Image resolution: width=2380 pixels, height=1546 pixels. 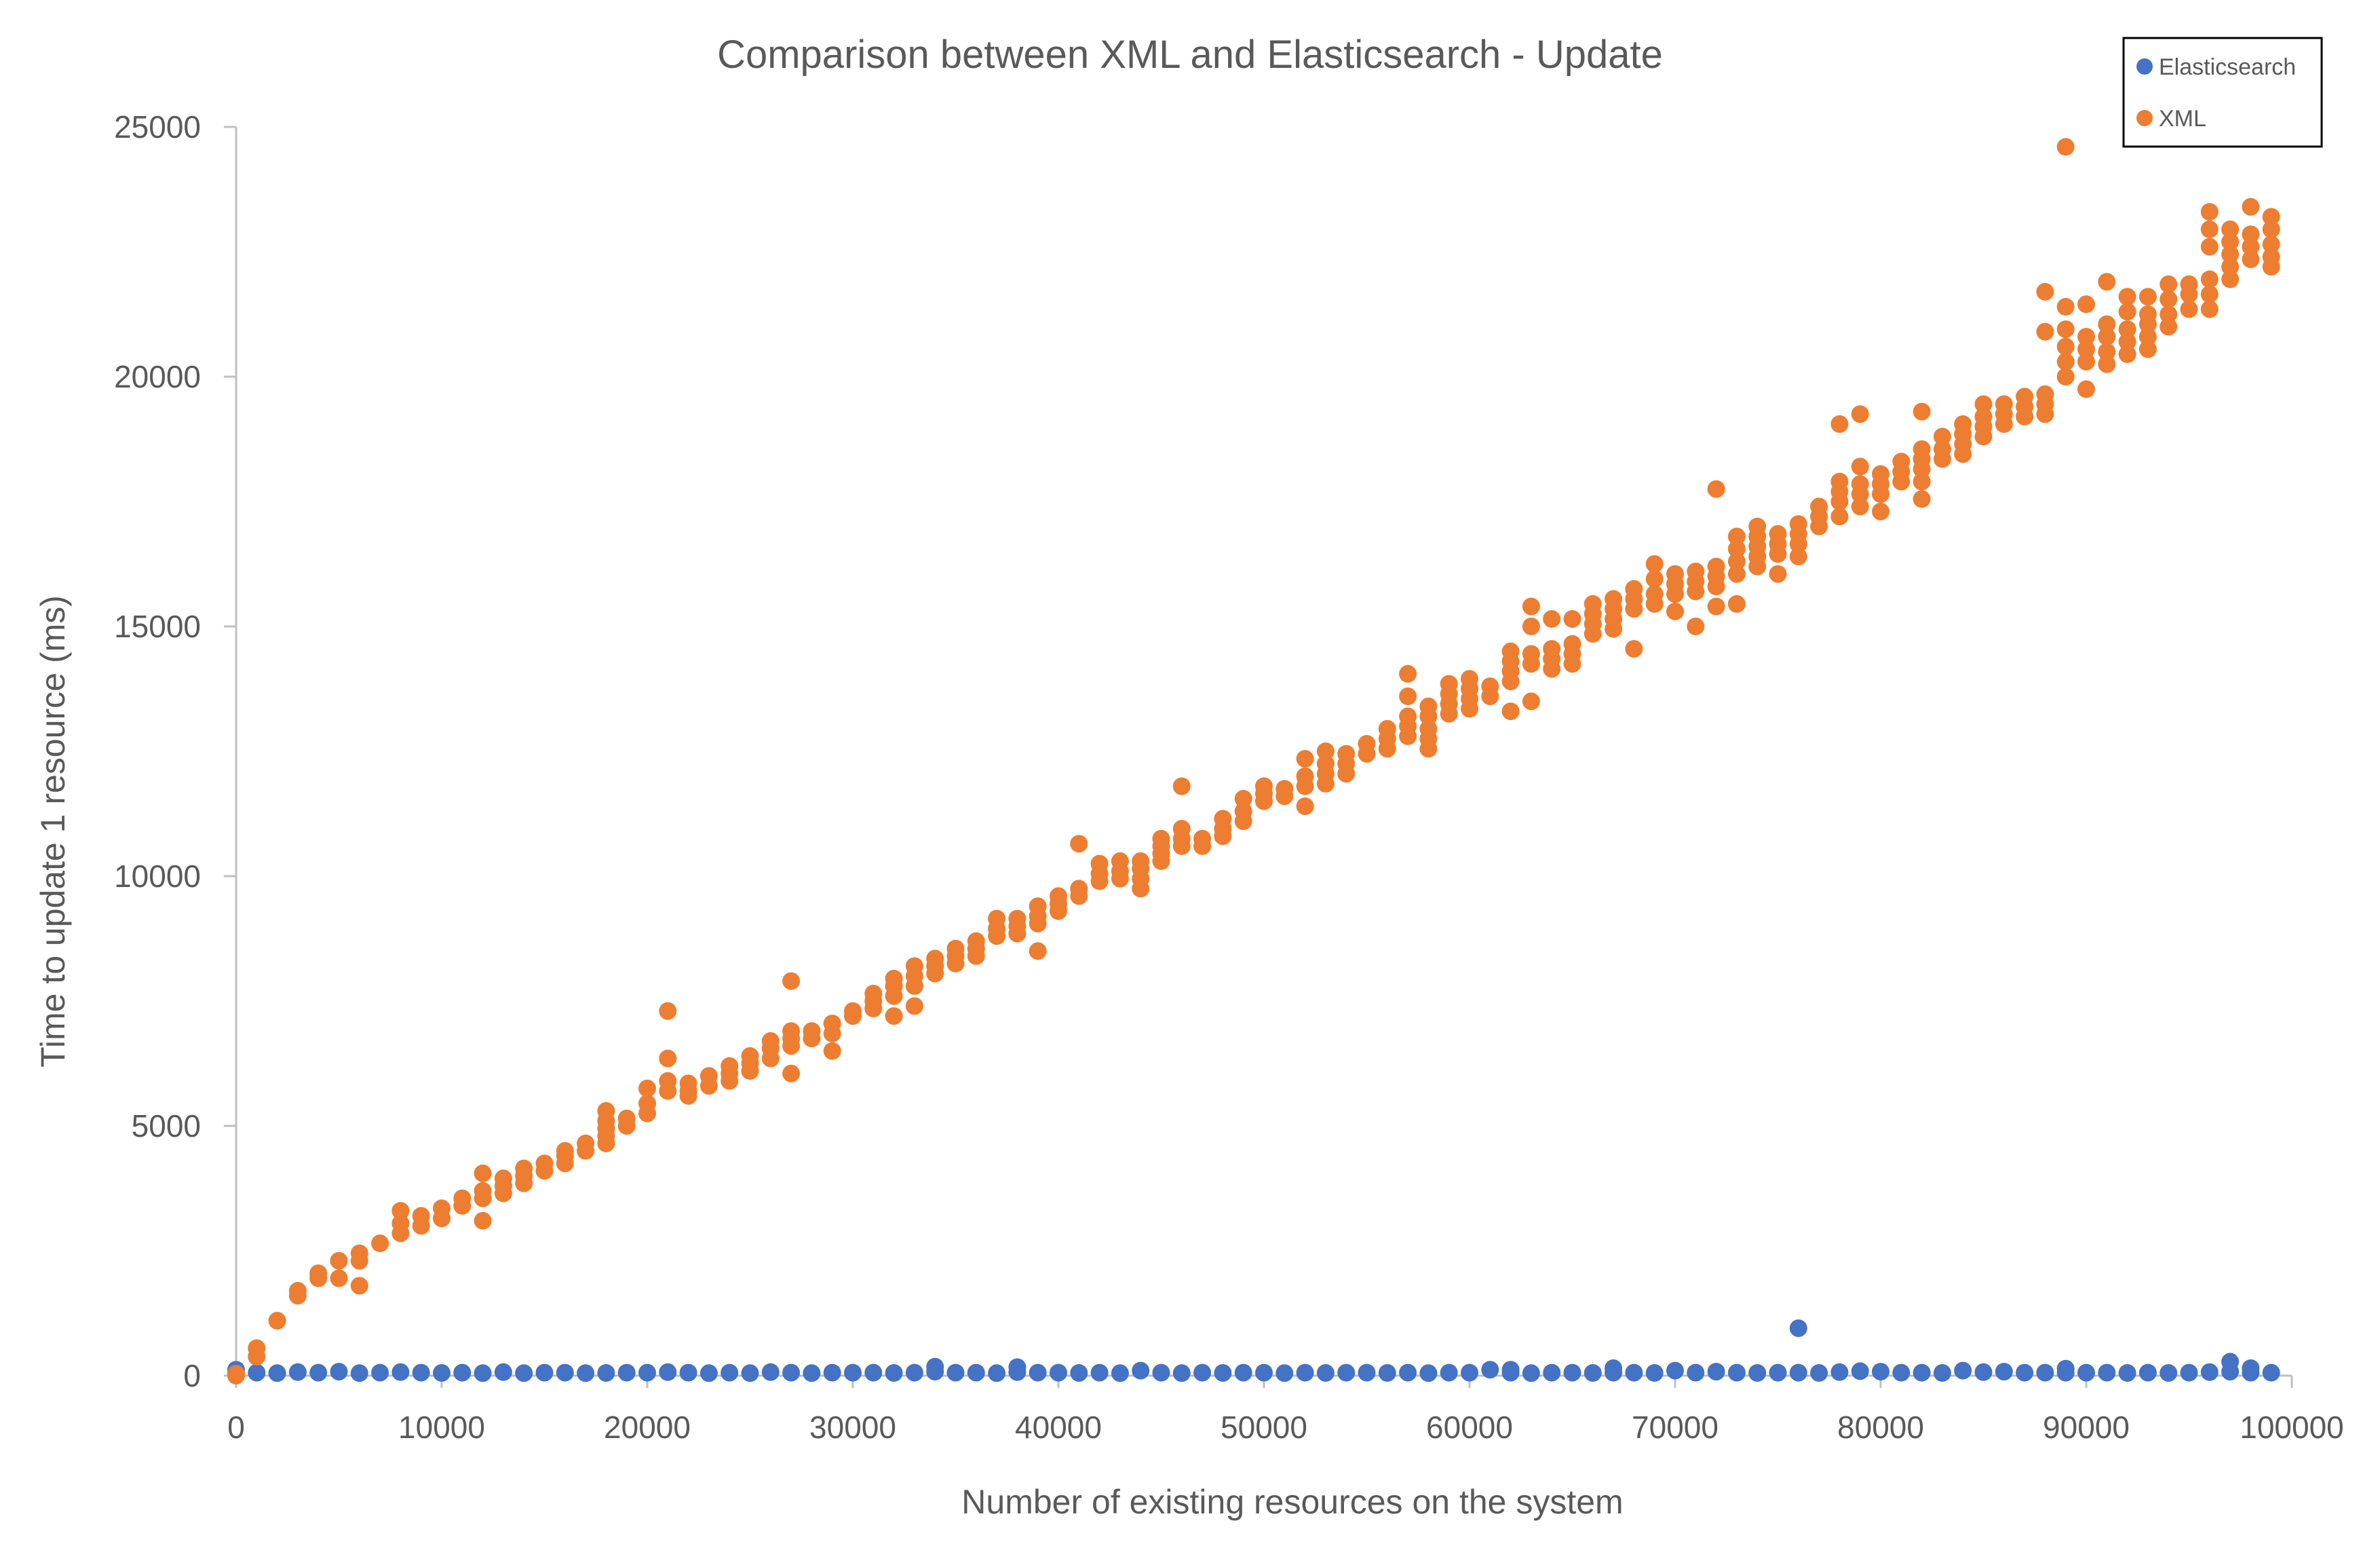 What do you see at coordinates (2182, 119) in the screenshot?
I see `legend-label-xml: XML` at bounding box center [2182, 119].